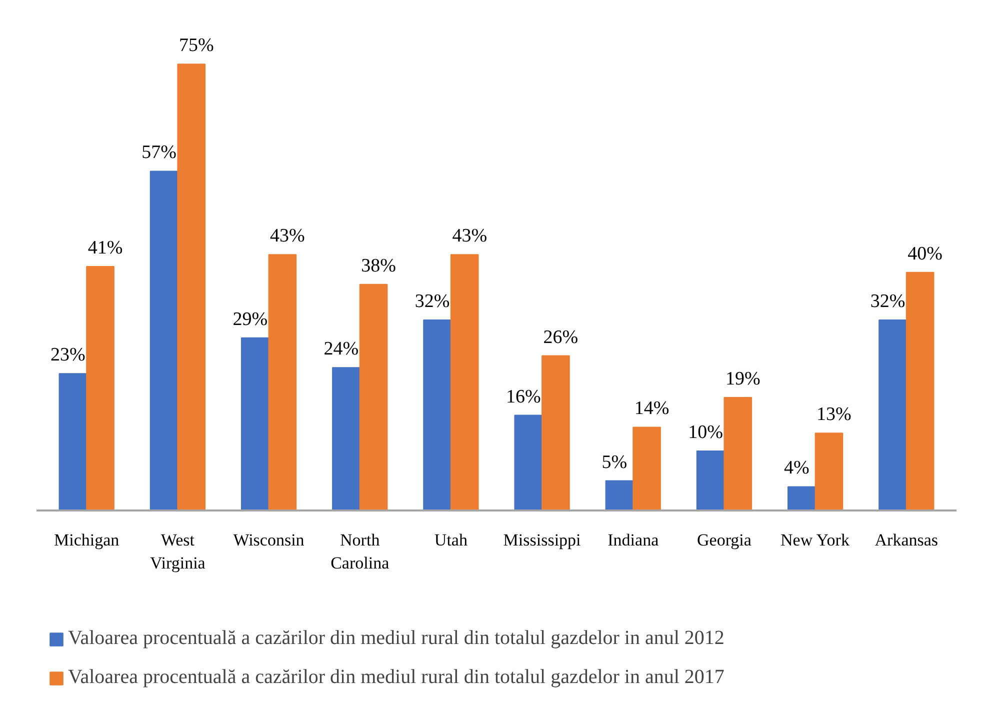  What do you see at coordinates (87, 540) in the screenshot?
I see `x-tick-label: Michigan` at bounding box center [87, 540].